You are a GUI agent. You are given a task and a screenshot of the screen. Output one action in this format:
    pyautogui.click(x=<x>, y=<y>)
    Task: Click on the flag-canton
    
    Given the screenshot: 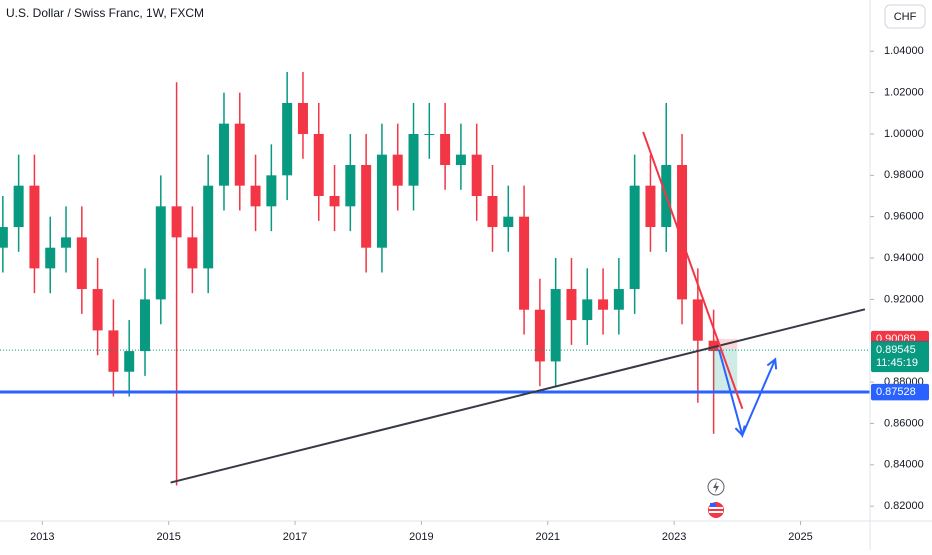 What is the action you would take?
    pyautogui.click(x=713, y=505)
    